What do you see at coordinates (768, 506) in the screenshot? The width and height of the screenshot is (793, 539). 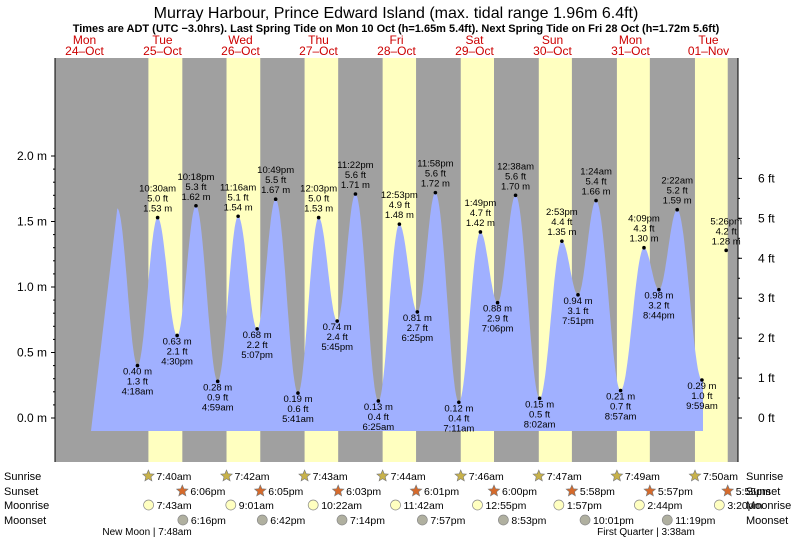 I see `moonrise-label-right: Moonrise` at bounding box center [768, 506].